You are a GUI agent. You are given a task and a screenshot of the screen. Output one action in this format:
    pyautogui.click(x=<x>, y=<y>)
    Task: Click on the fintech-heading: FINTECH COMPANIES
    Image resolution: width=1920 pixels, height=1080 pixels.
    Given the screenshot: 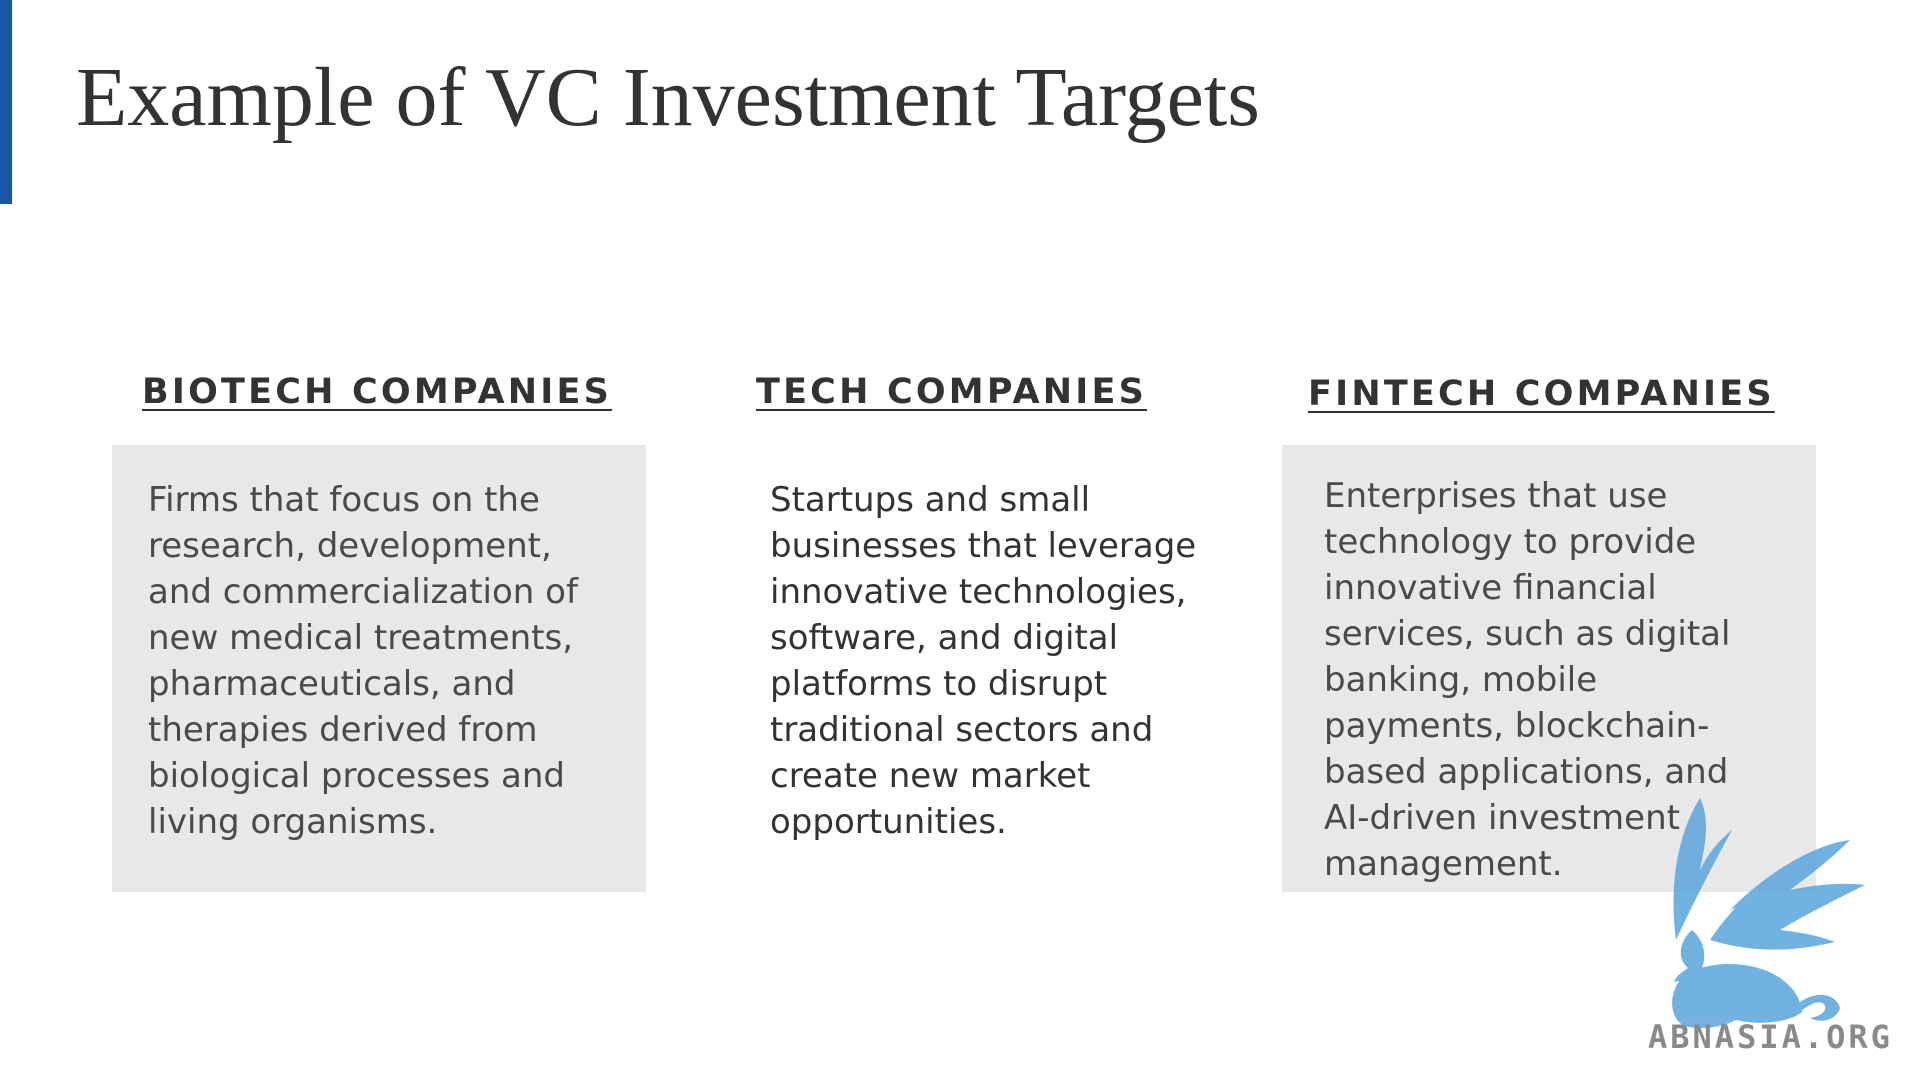 What is the action you would take?
    pyautogui.click(x=1541, y=394)
    